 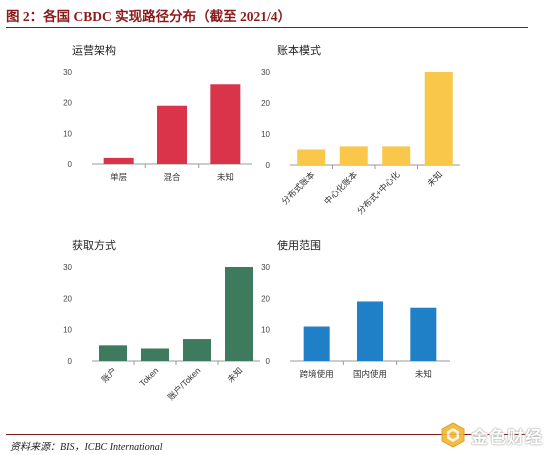 I want to click on chart-operating-architecture: 运营架构 0 10 20 30 单层 混合 未知, so click(x=157, y=112).